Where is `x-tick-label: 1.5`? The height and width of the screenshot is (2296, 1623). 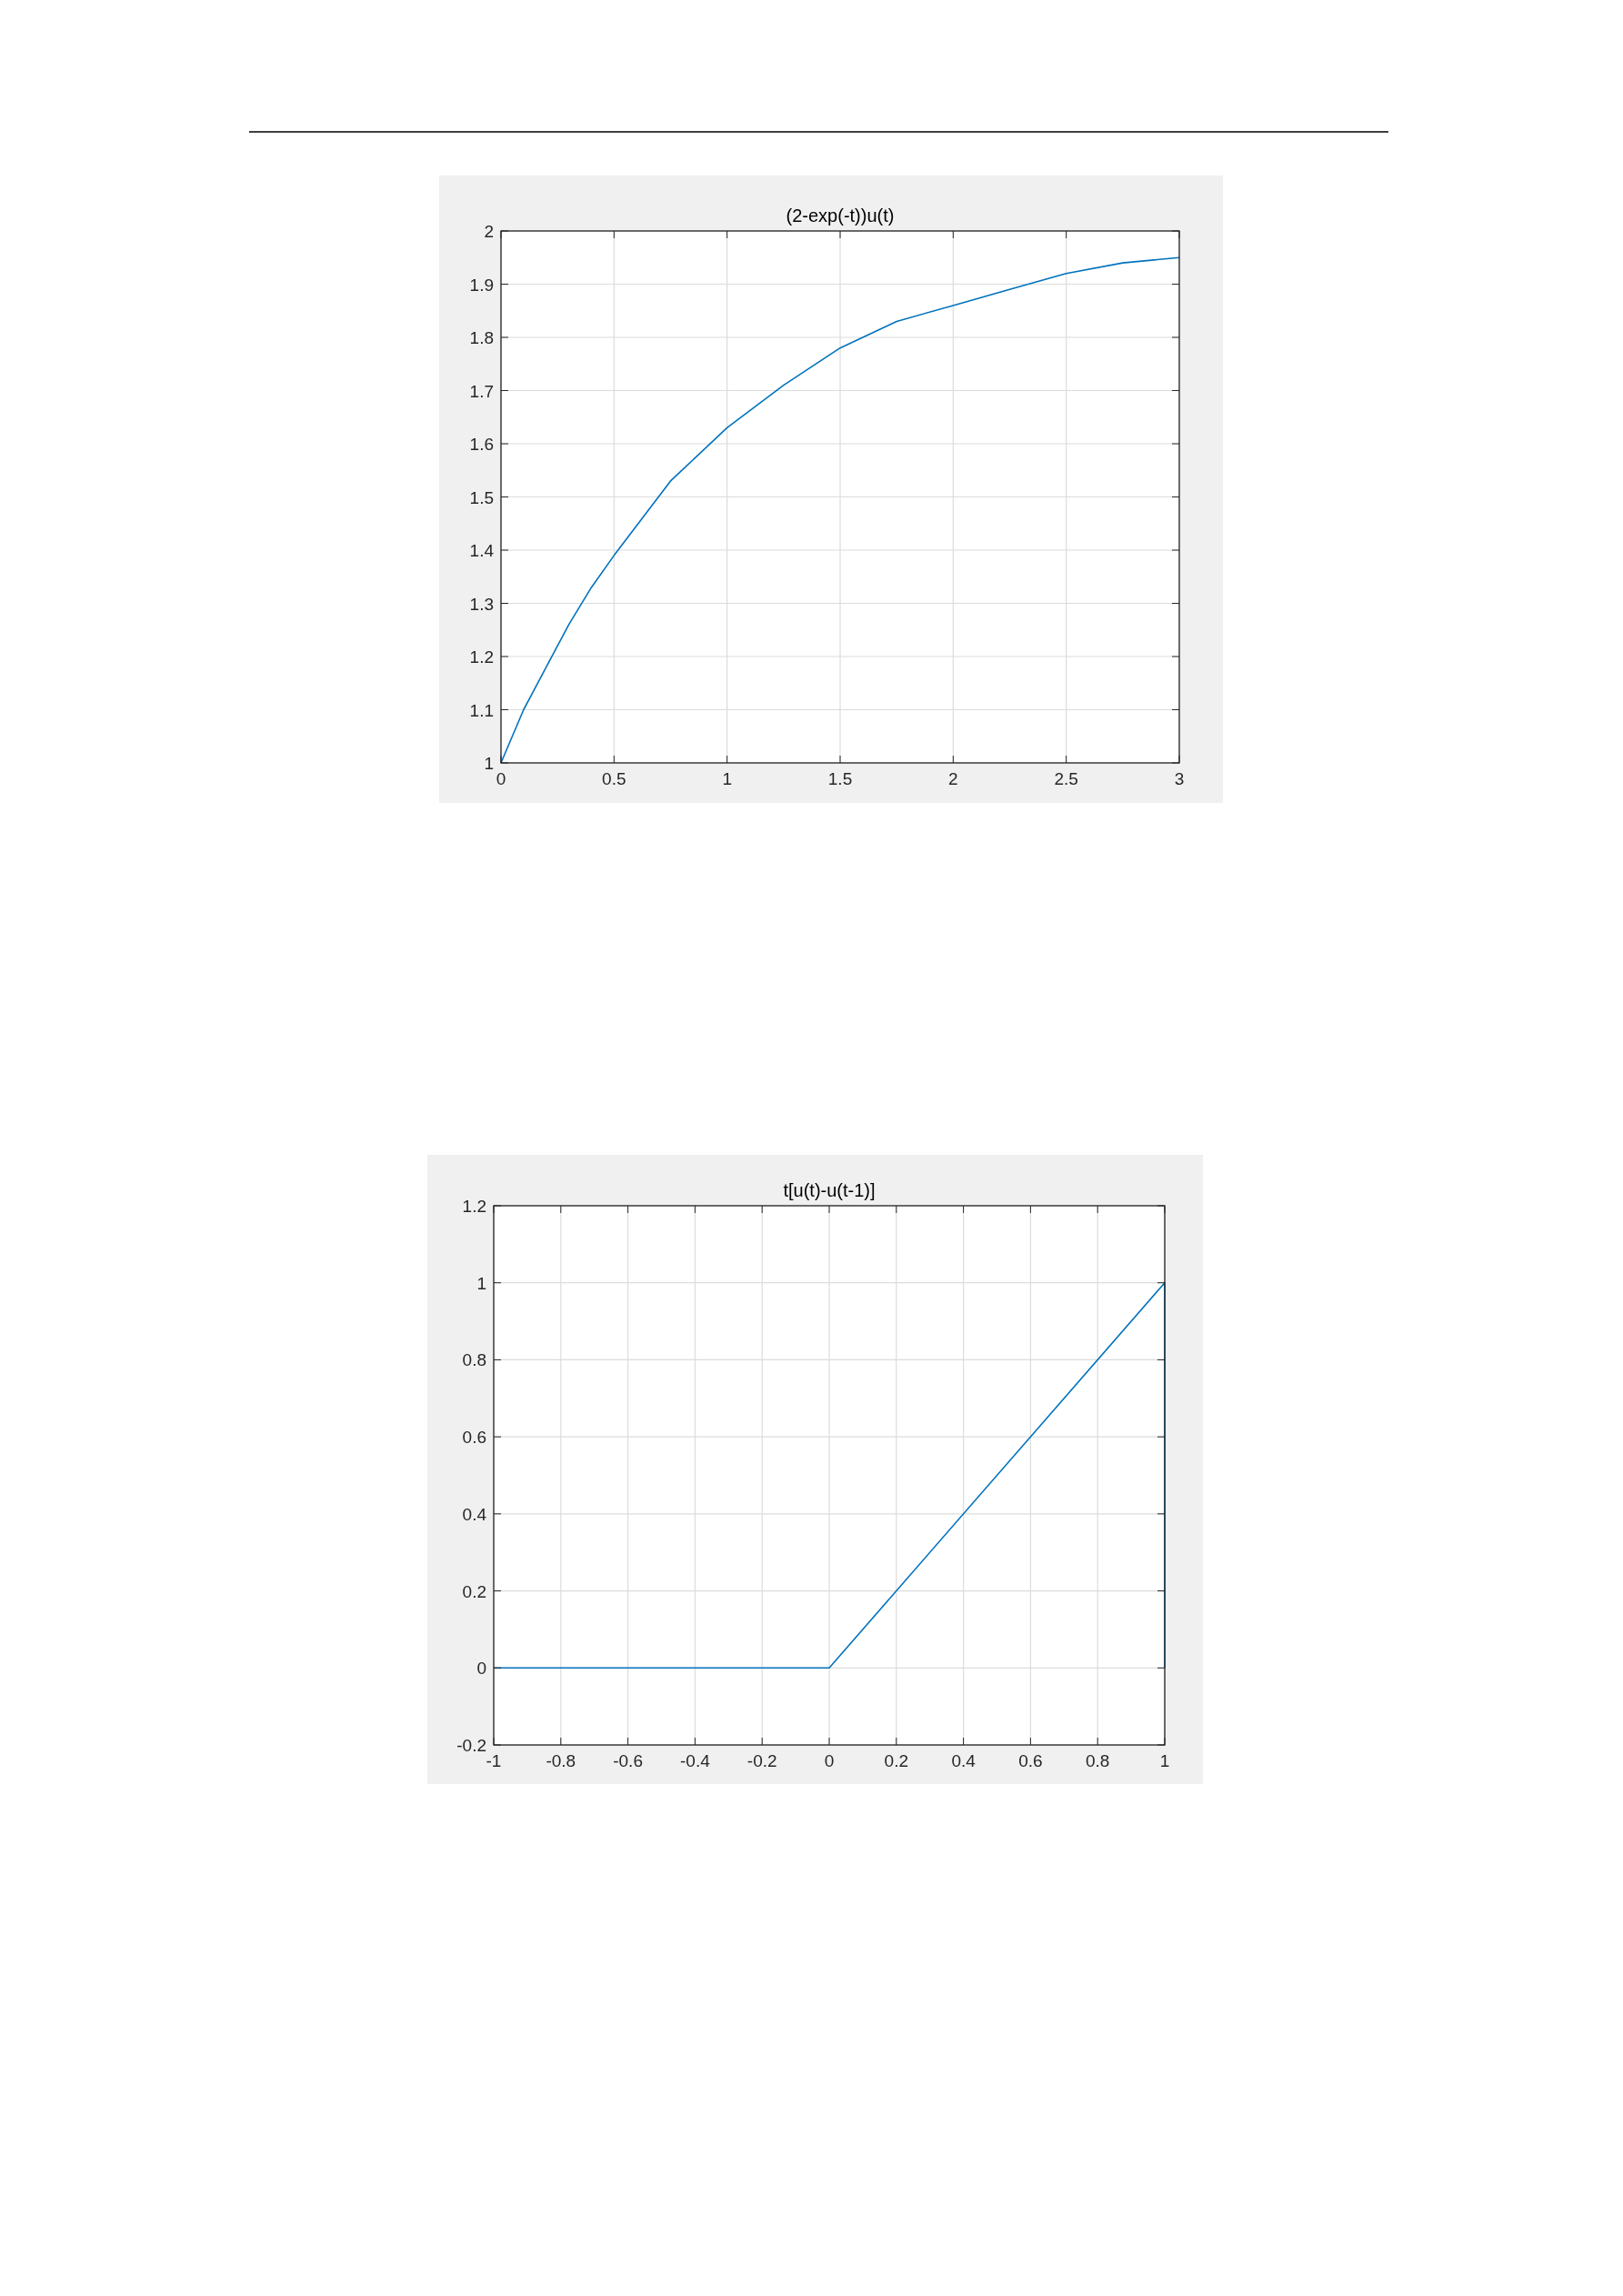 x-tick-label: 1.5 is located at coordinates (840, 778).